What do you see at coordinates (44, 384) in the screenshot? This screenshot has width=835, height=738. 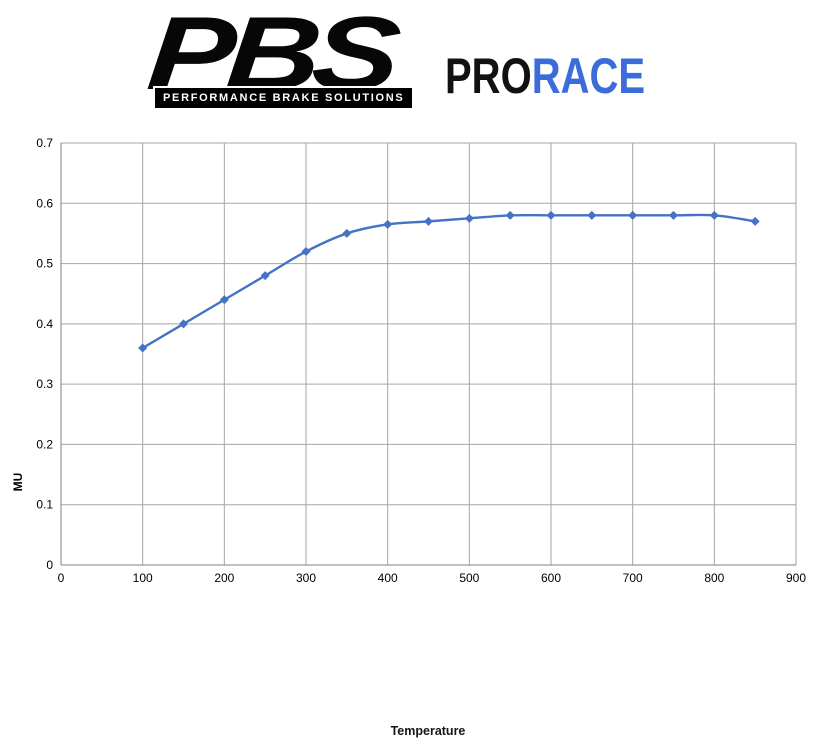 I see `y-tick-label: 0.3` at bounding box center [44, 384].